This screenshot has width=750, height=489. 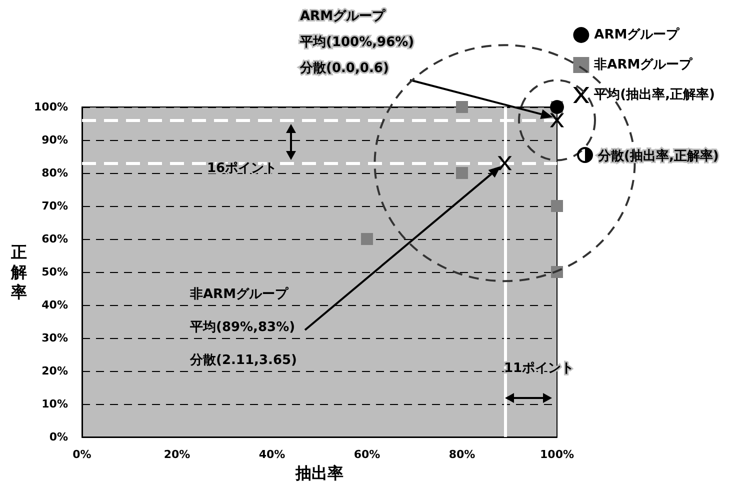 I want to click on y-tick-label: 50%, so click(x=55, y=272).